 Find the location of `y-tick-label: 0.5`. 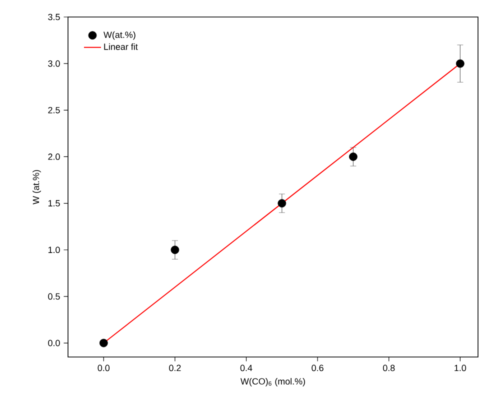

y-tick-label: 0.5 is located at coordinates (54, 296).